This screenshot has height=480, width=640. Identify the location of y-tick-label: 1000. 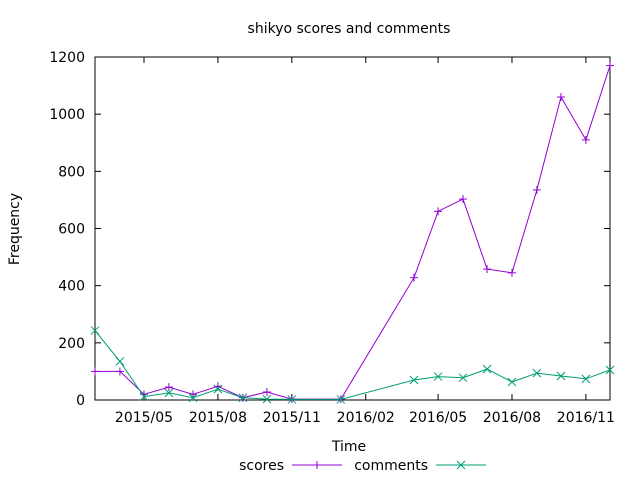
(67, 115).